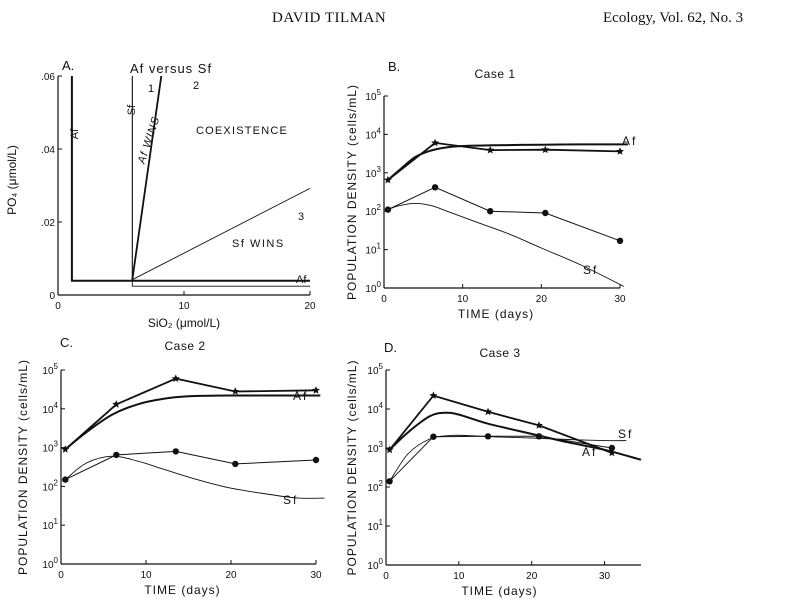  I want to click on panel-d-y-tick-label: 10⁰, so click(375, 564).